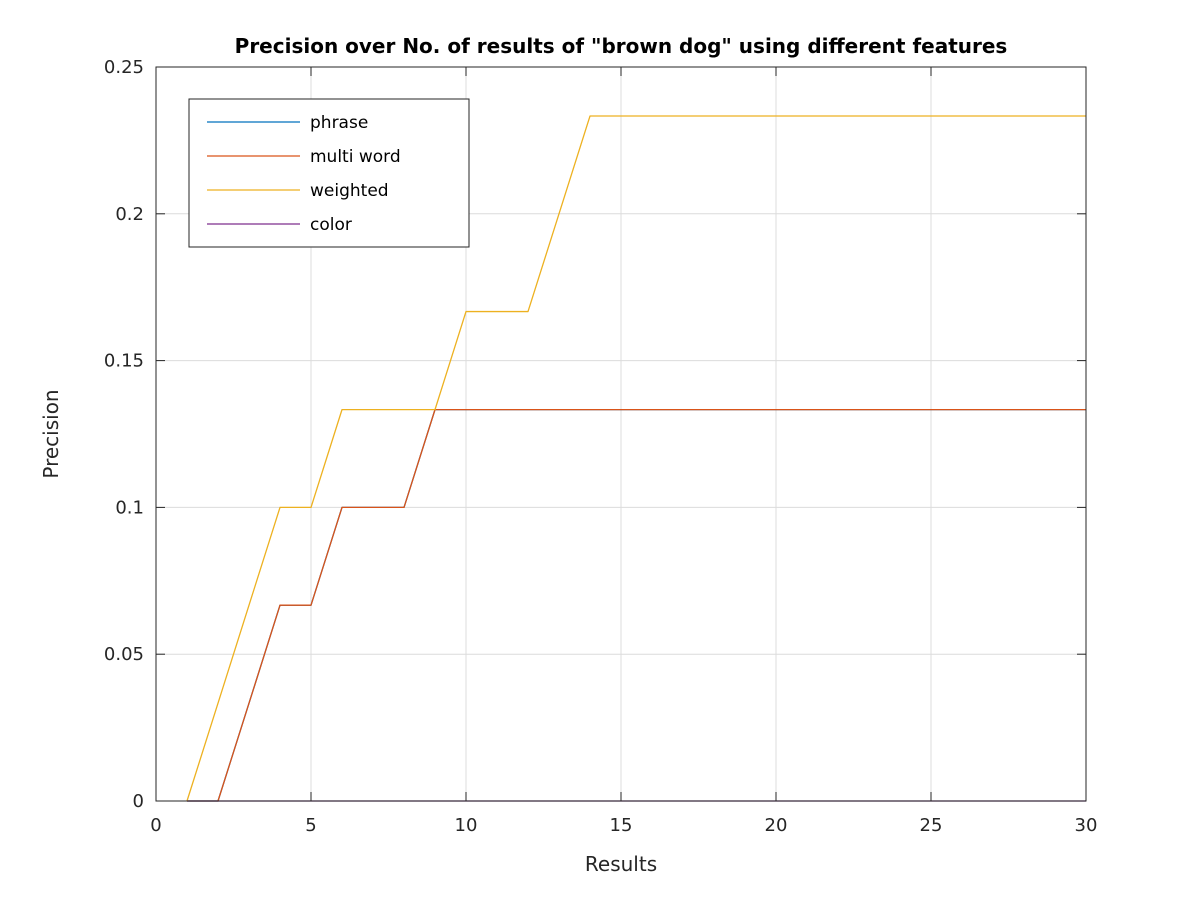 The width and height of the screenshot is (1200, 900). What do you see at coordinates (124, 654) in the screenshot?
I see `y-tick-label: 0.05` at bounding box center [124, 654].